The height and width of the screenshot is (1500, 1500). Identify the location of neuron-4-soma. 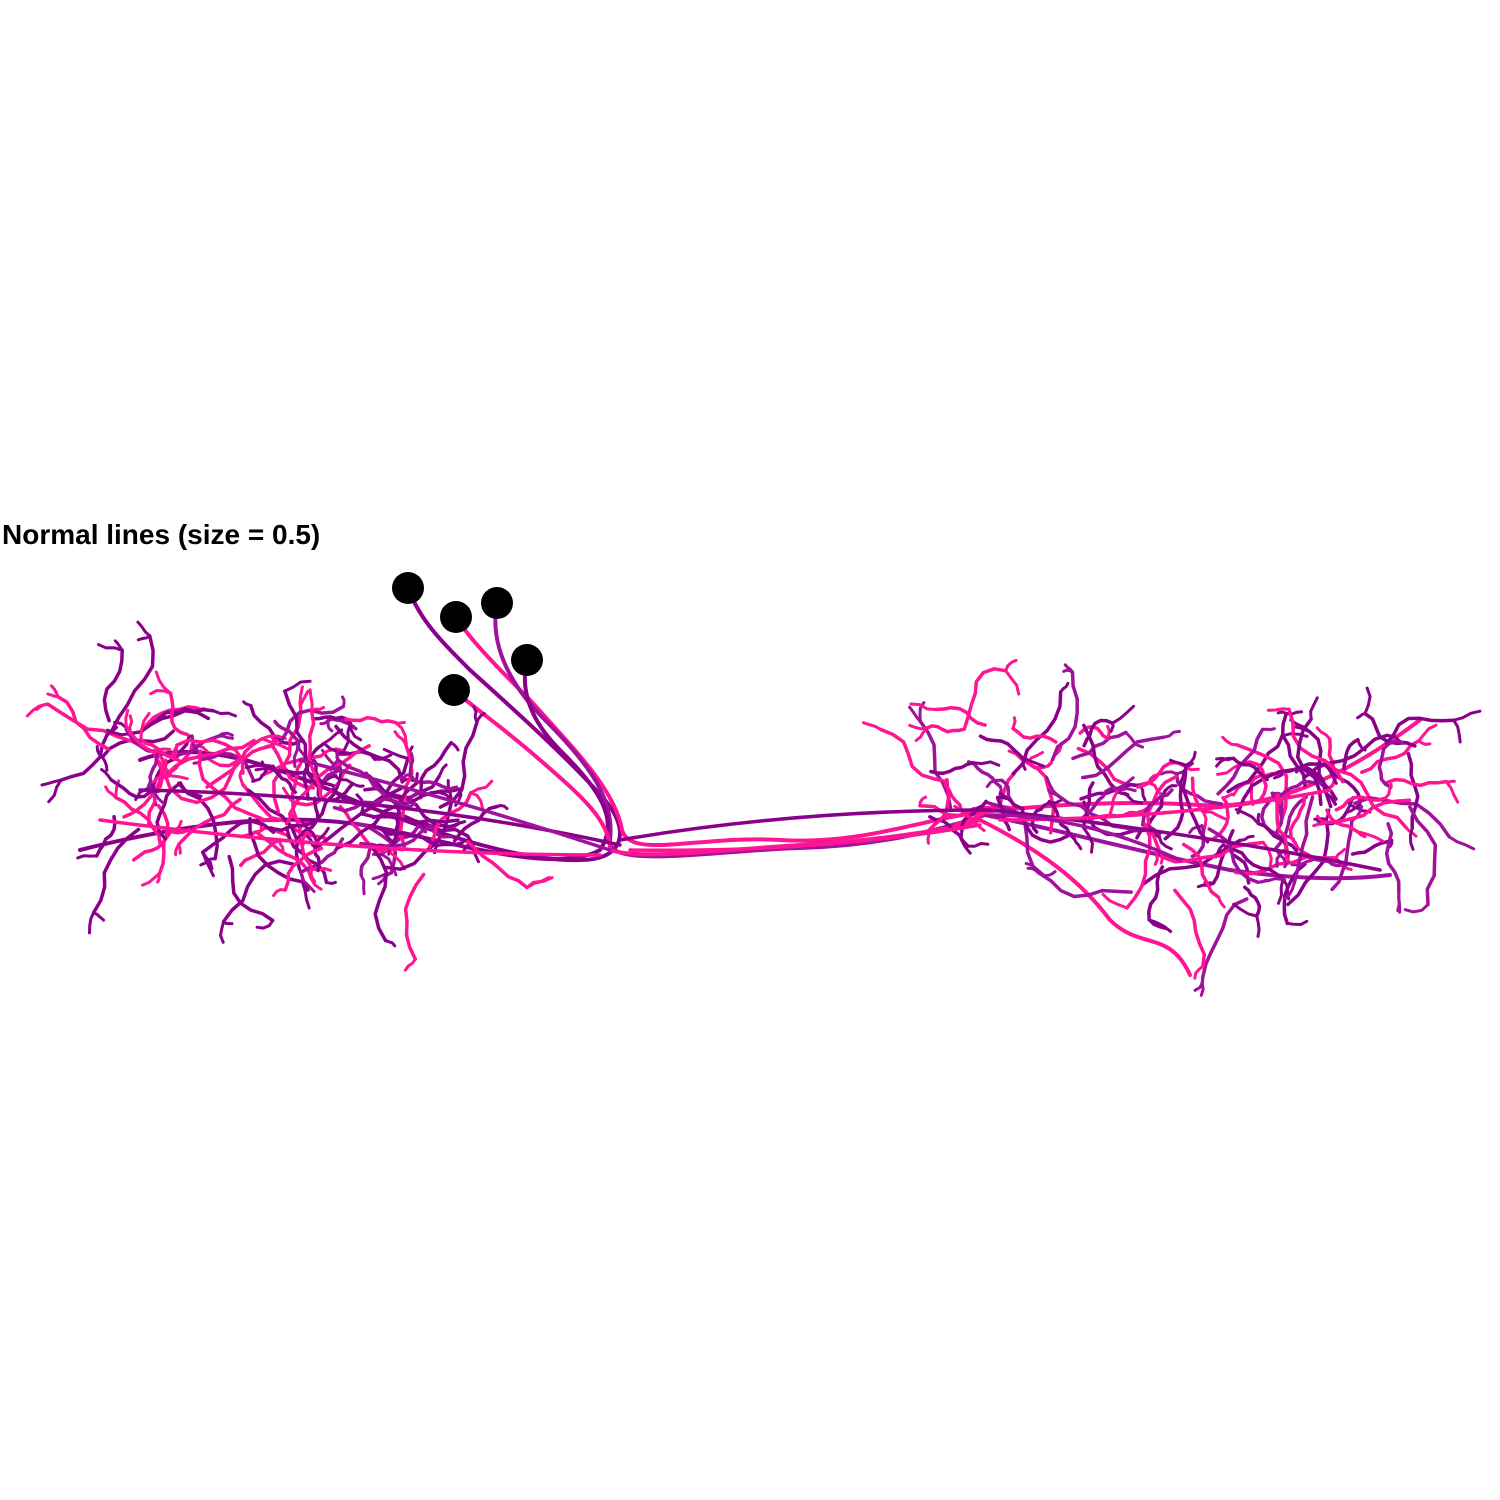
(527, 660).